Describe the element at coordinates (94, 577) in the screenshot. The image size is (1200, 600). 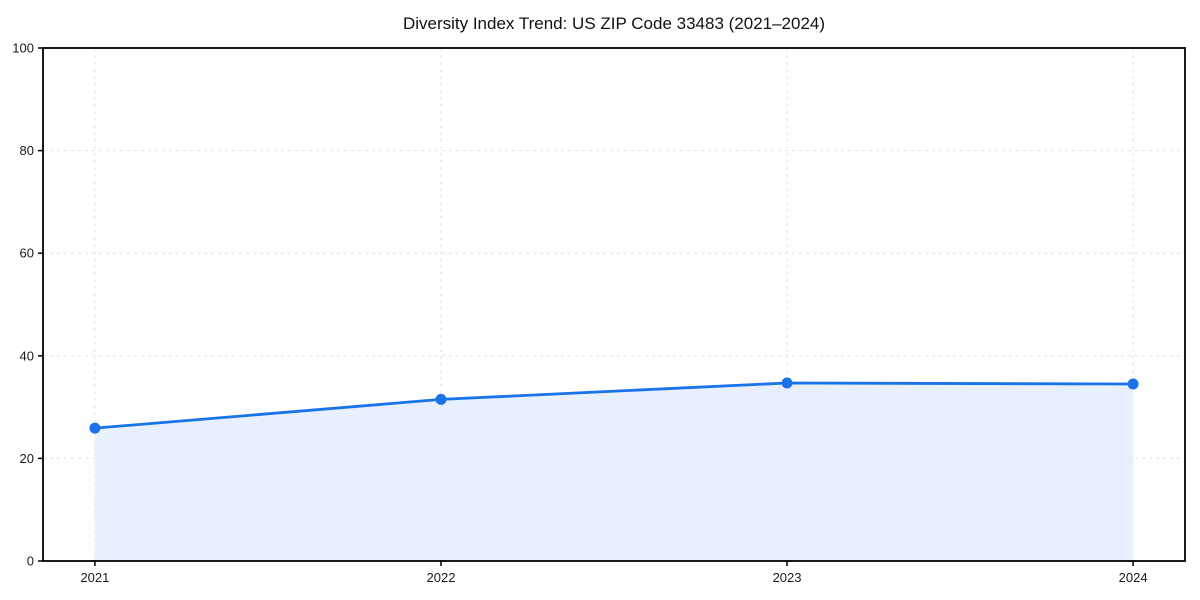
I see `x-tick-label: 2021` at that location.